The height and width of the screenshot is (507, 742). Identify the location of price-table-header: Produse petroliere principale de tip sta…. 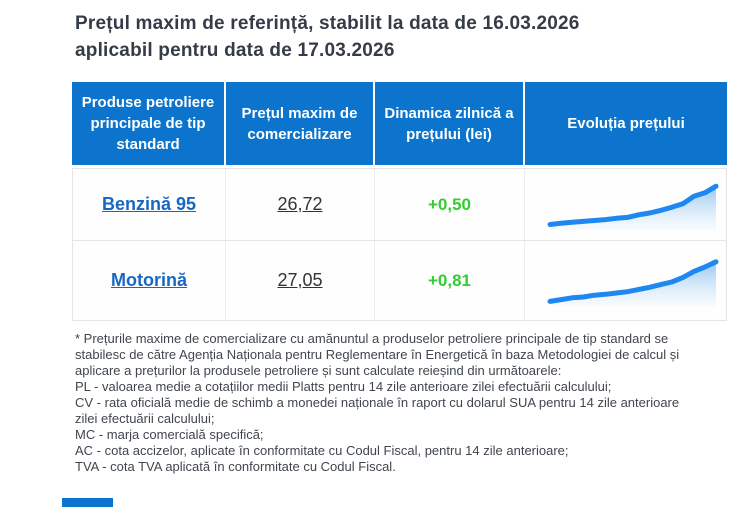
(399, 123).